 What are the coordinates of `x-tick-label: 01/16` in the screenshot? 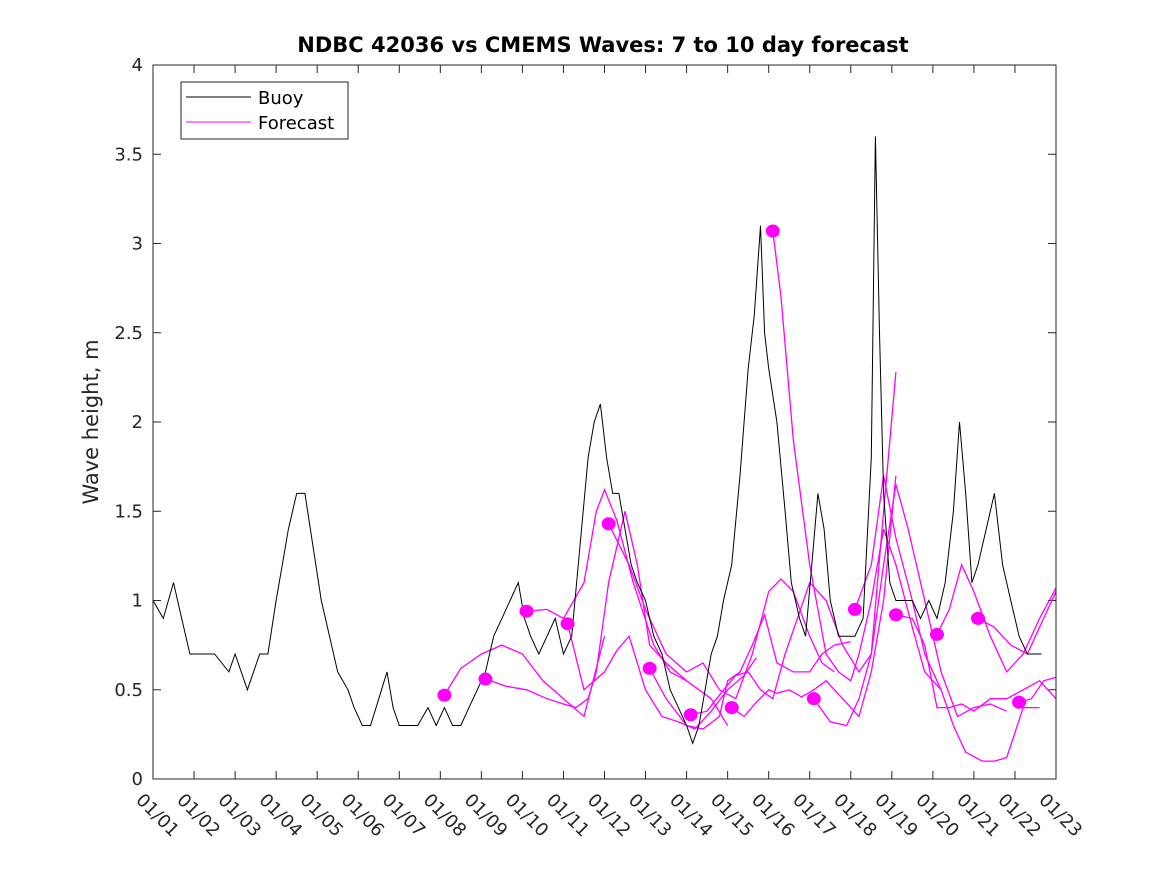 It's located at (773, 816).